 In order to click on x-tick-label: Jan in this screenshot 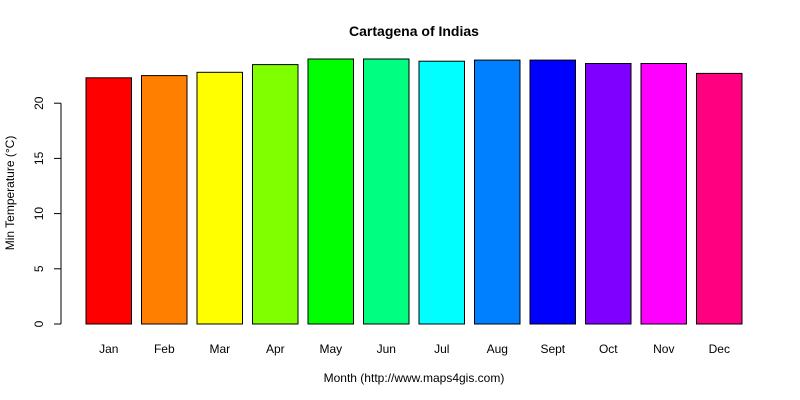, I will do `click(108, 349)`.